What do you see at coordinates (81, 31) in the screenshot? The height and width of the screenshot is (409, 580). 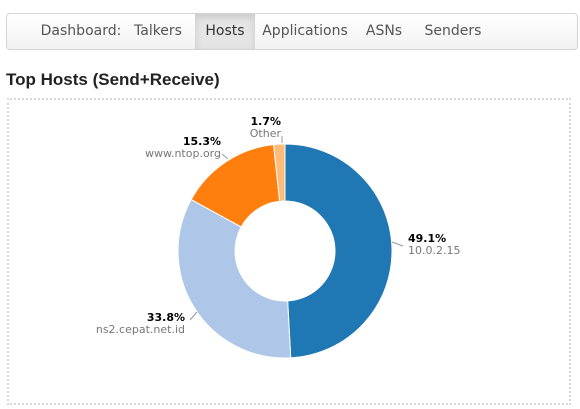 I see `nav-dashboard-label: Dashboard:` at bounding box center [81, 31].